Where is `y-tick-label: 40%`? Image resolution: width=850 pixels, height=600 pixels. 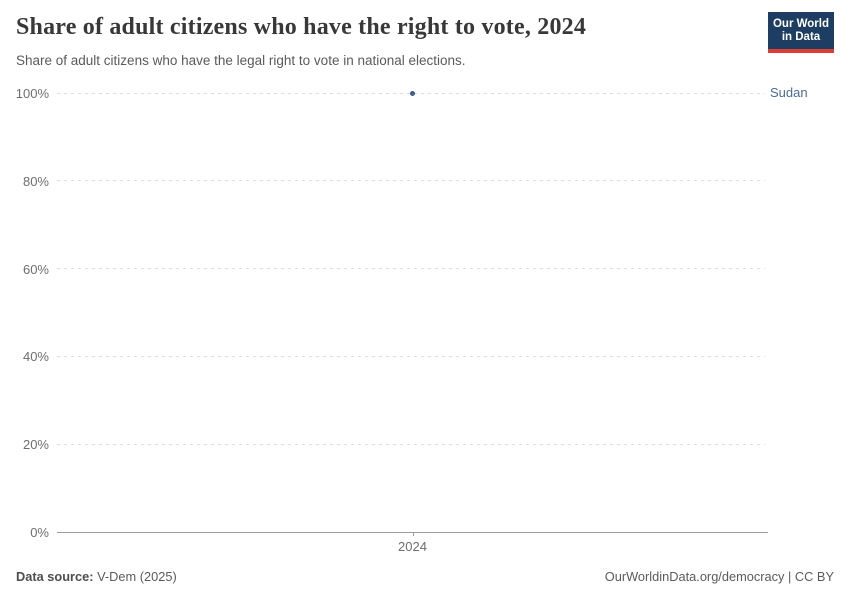 y-tick-label: 40% is located at coordinates (35, 357).